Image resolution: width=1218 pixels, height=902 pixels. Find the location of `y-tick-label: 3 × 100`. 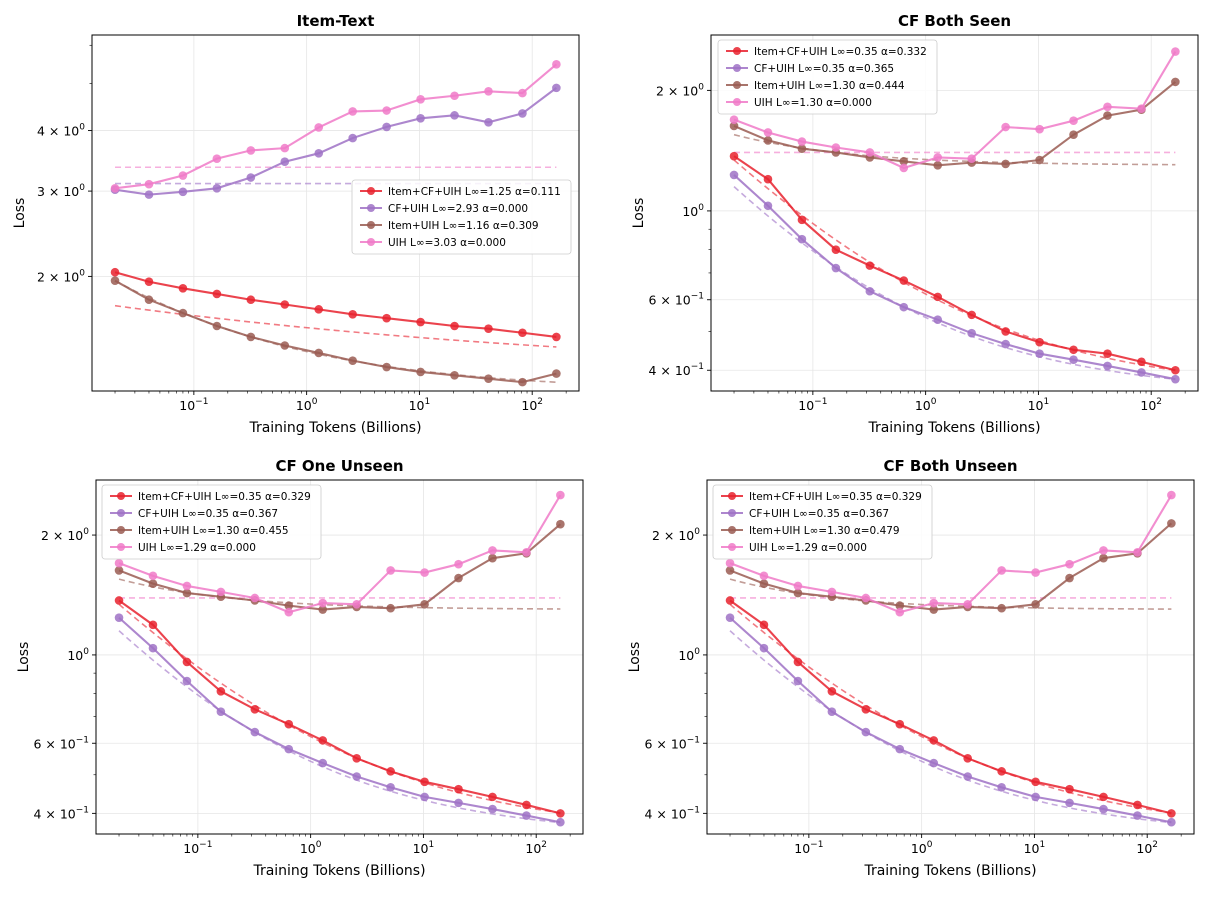

y-tick-label: 3 × 100 is located at coordinates (61, 191).